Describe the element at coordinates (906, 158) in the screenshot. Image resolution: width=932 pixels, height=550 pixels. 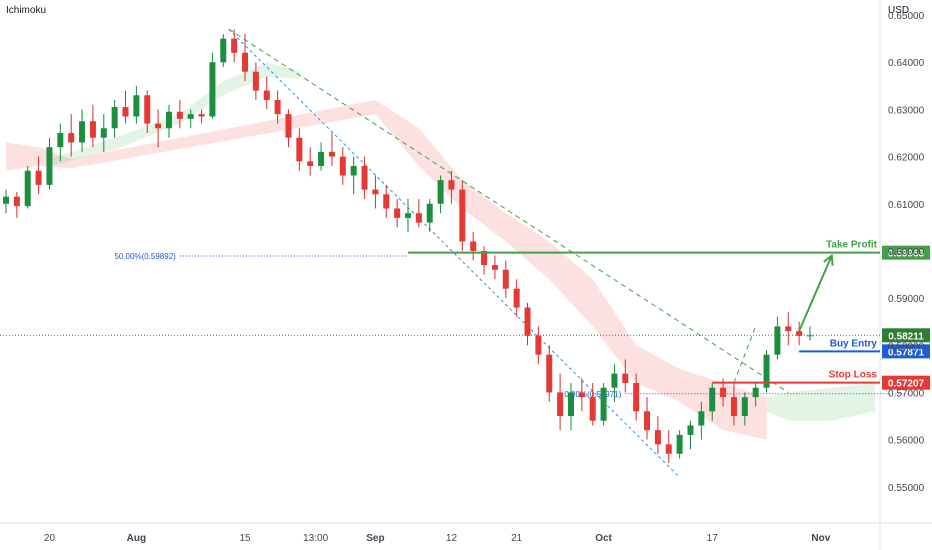
I see `y-tick-label: 0.62000` at that location.